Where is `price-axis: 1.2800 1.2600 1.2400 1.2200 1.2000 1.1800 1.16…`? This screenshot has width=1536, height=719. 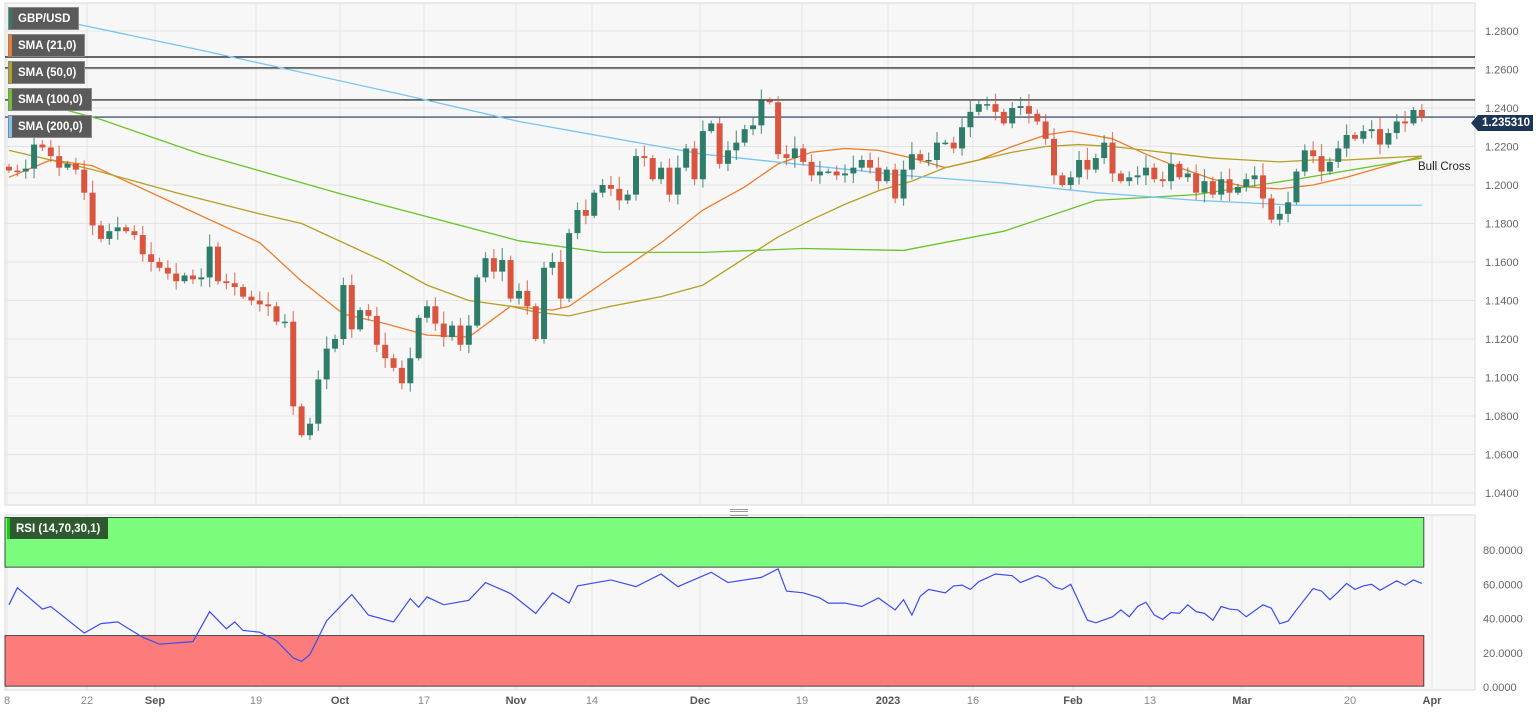
price-axis: 1.2800 1.2600 1.2400 1.2200 1.2000 1.1800 1.16… is located at coordinates (1502, 263).